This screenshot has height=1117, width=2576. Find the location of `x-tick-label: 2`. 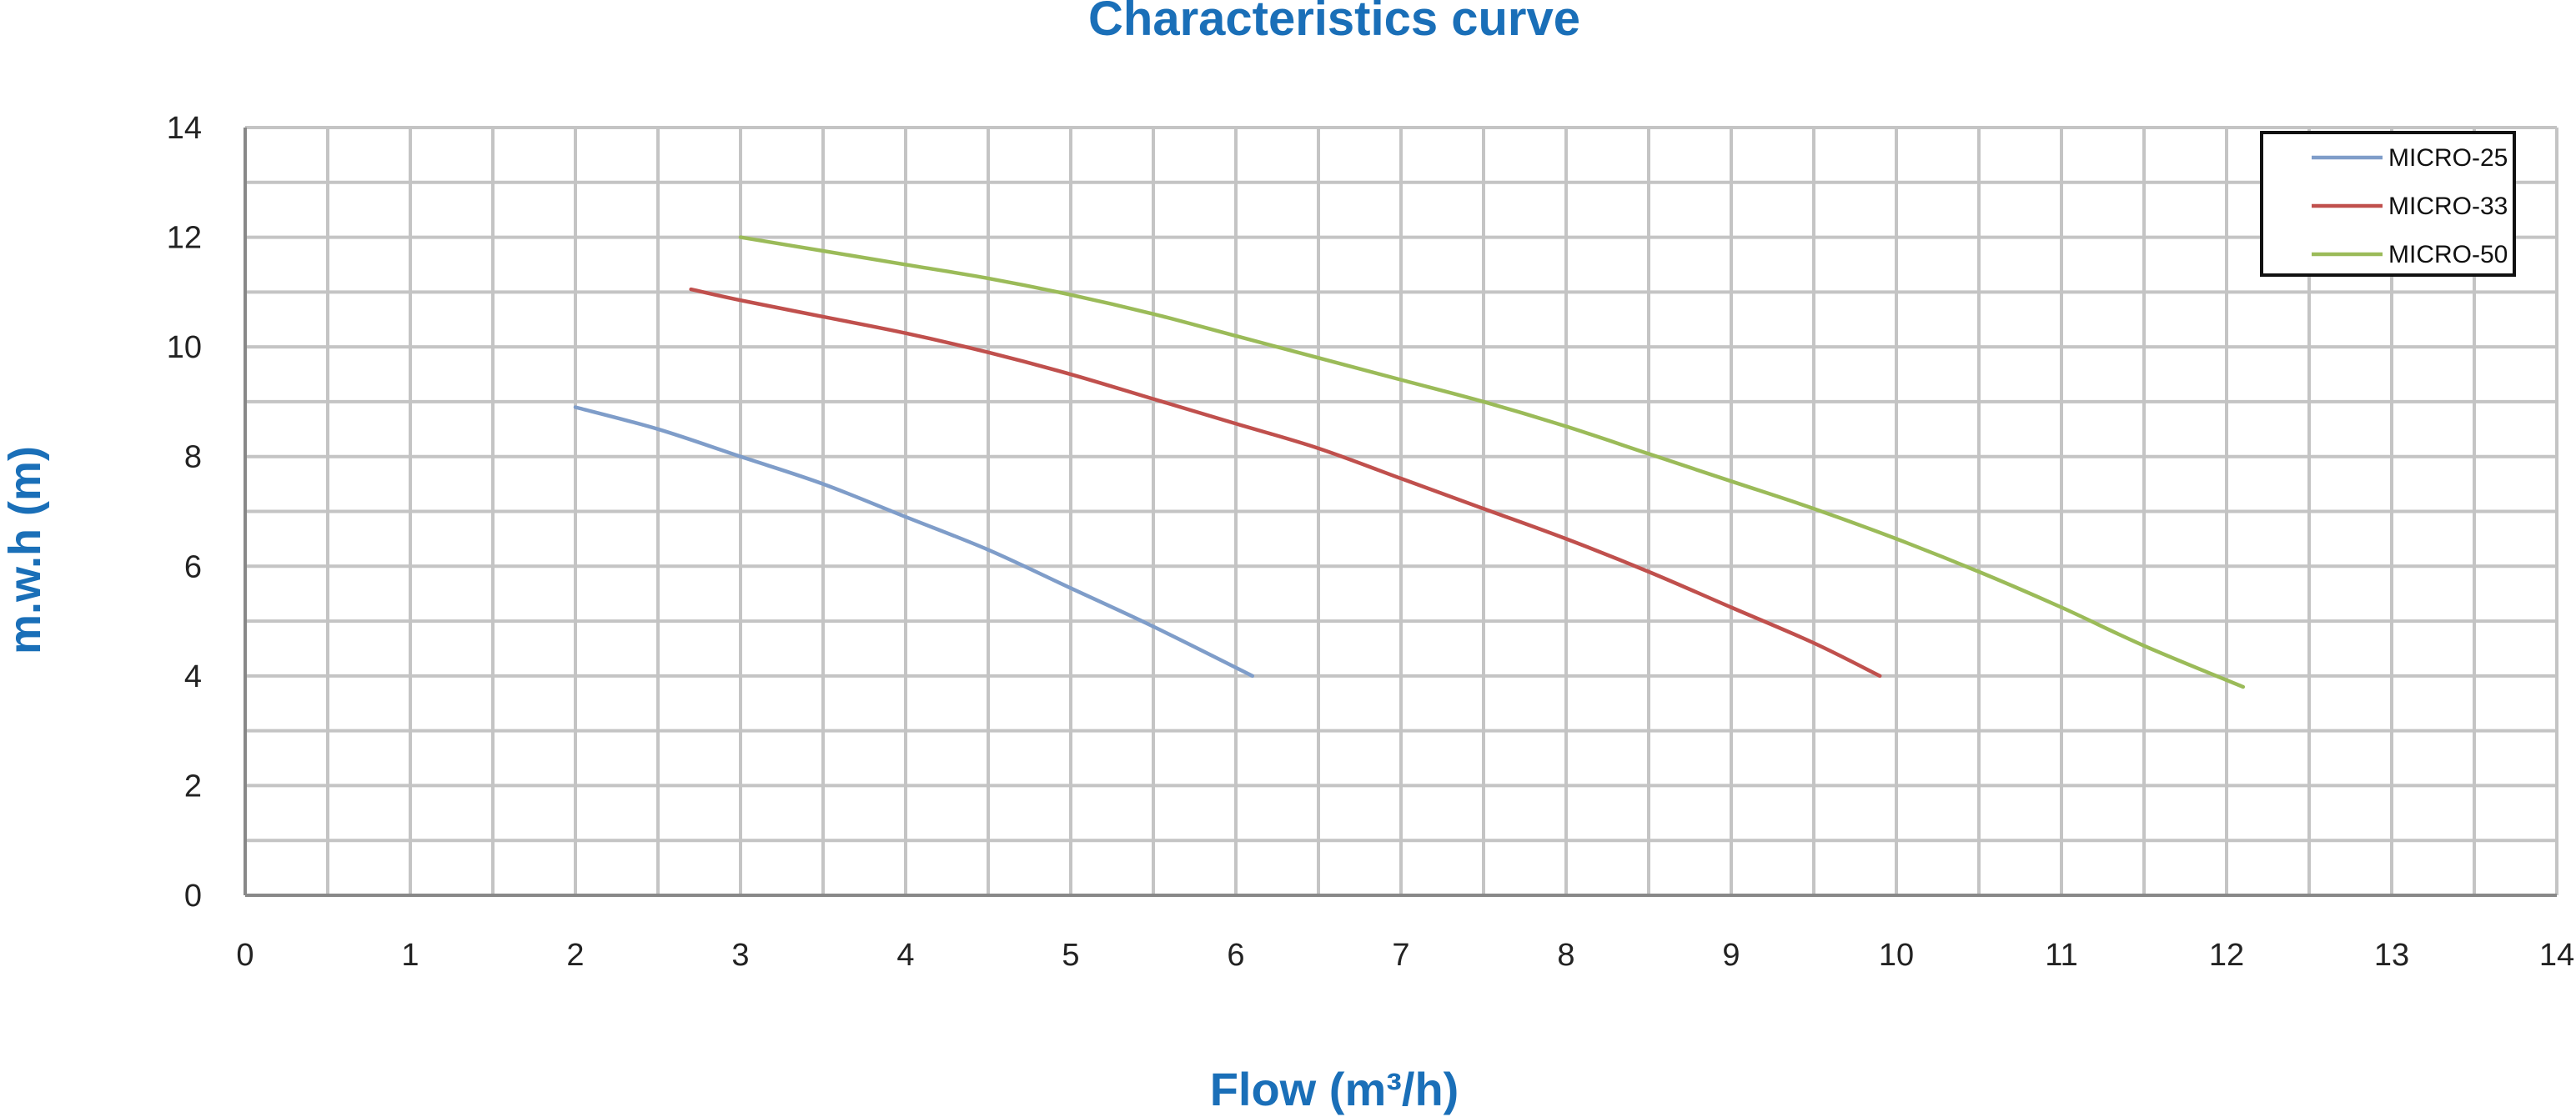

x-tick-label: 2 is located at coordinates (575, 955).